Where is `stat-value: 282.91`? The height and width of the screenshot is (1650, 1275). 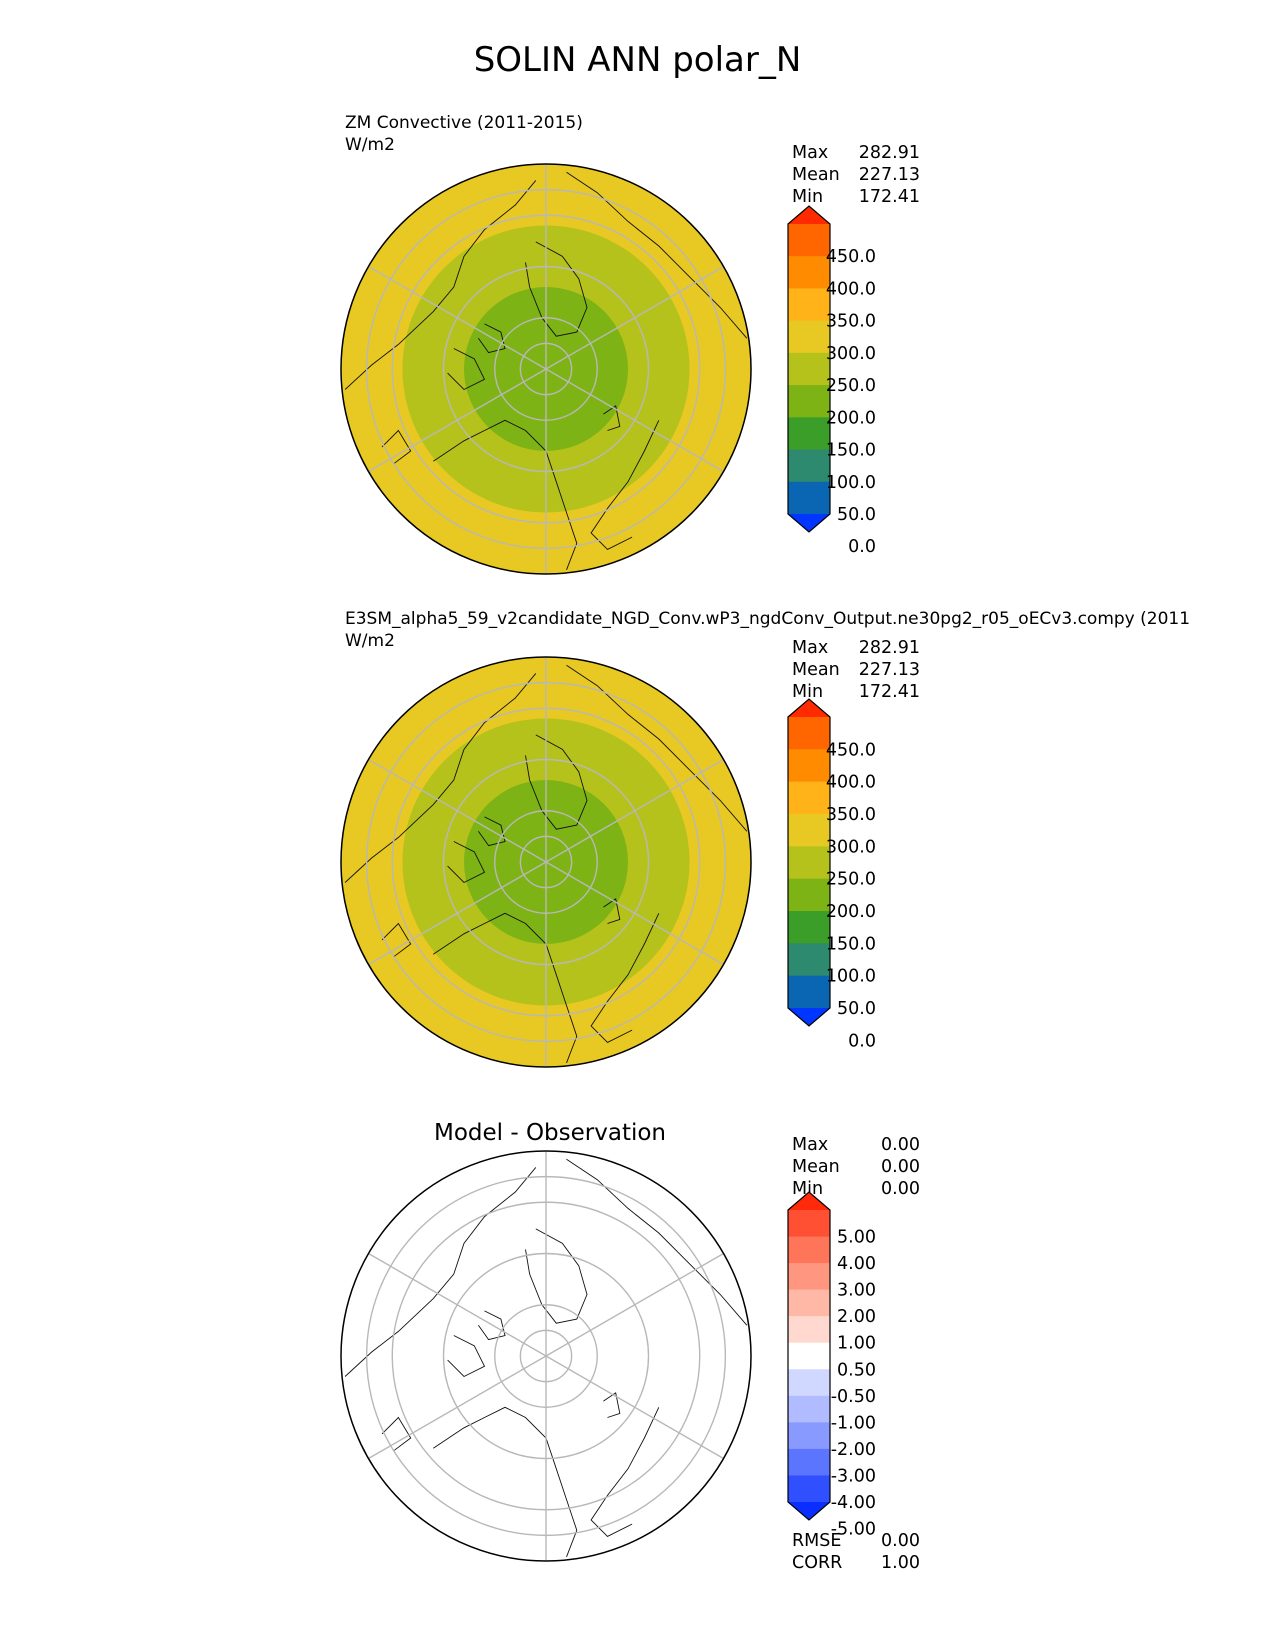 stat-value: 282.91 is located at coordinates (889, 648).